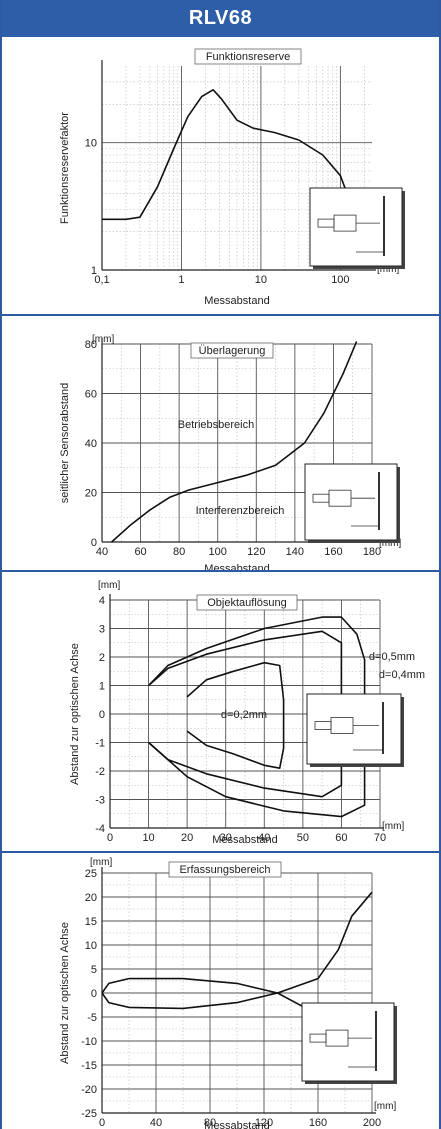 This screenshot has width=441, height=1129. Describe the element at coordinates (244, 715) in the screenshot. I see `chart-annotation: d=0,2mm` at that location.